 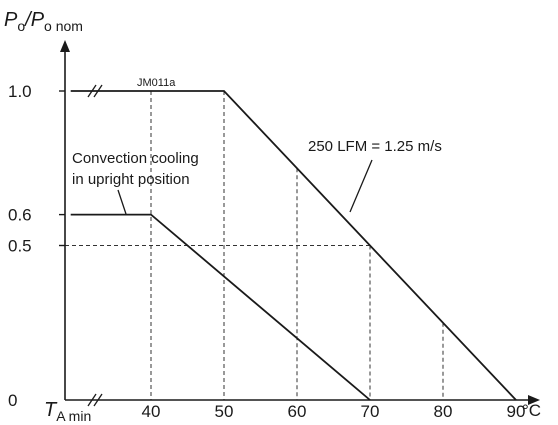 I want to click on figure-id-label: JM011a, so click(x=156, y=83).